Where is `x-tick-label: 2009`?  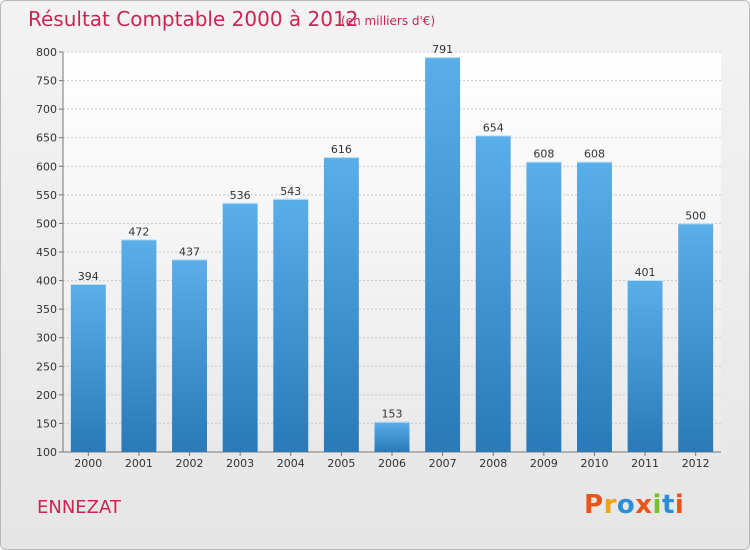 x-tick-label: 2009 is located at coordinates (544, 463).